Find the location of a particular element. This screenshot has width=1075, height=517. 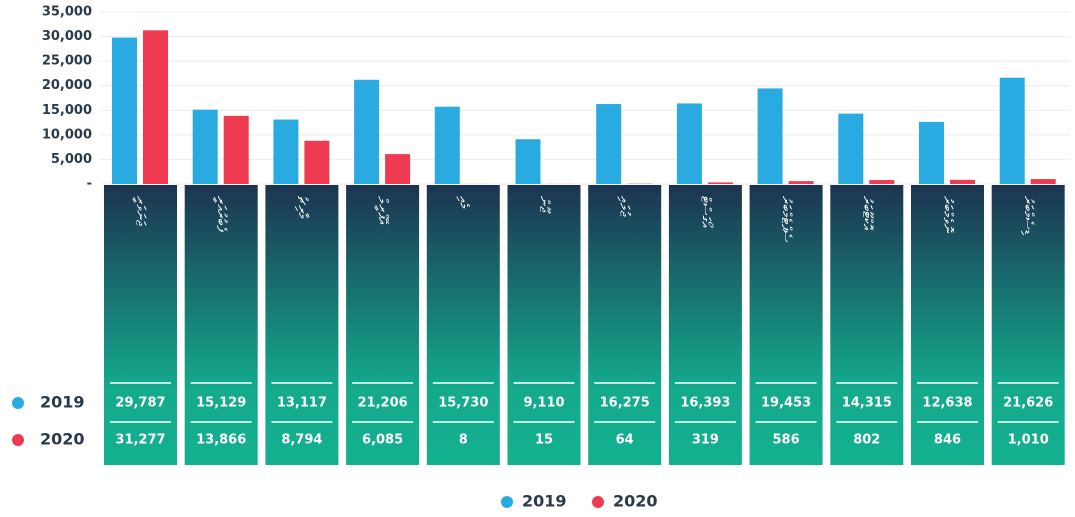

value-label: 64 is located at coordinates (625, 440).